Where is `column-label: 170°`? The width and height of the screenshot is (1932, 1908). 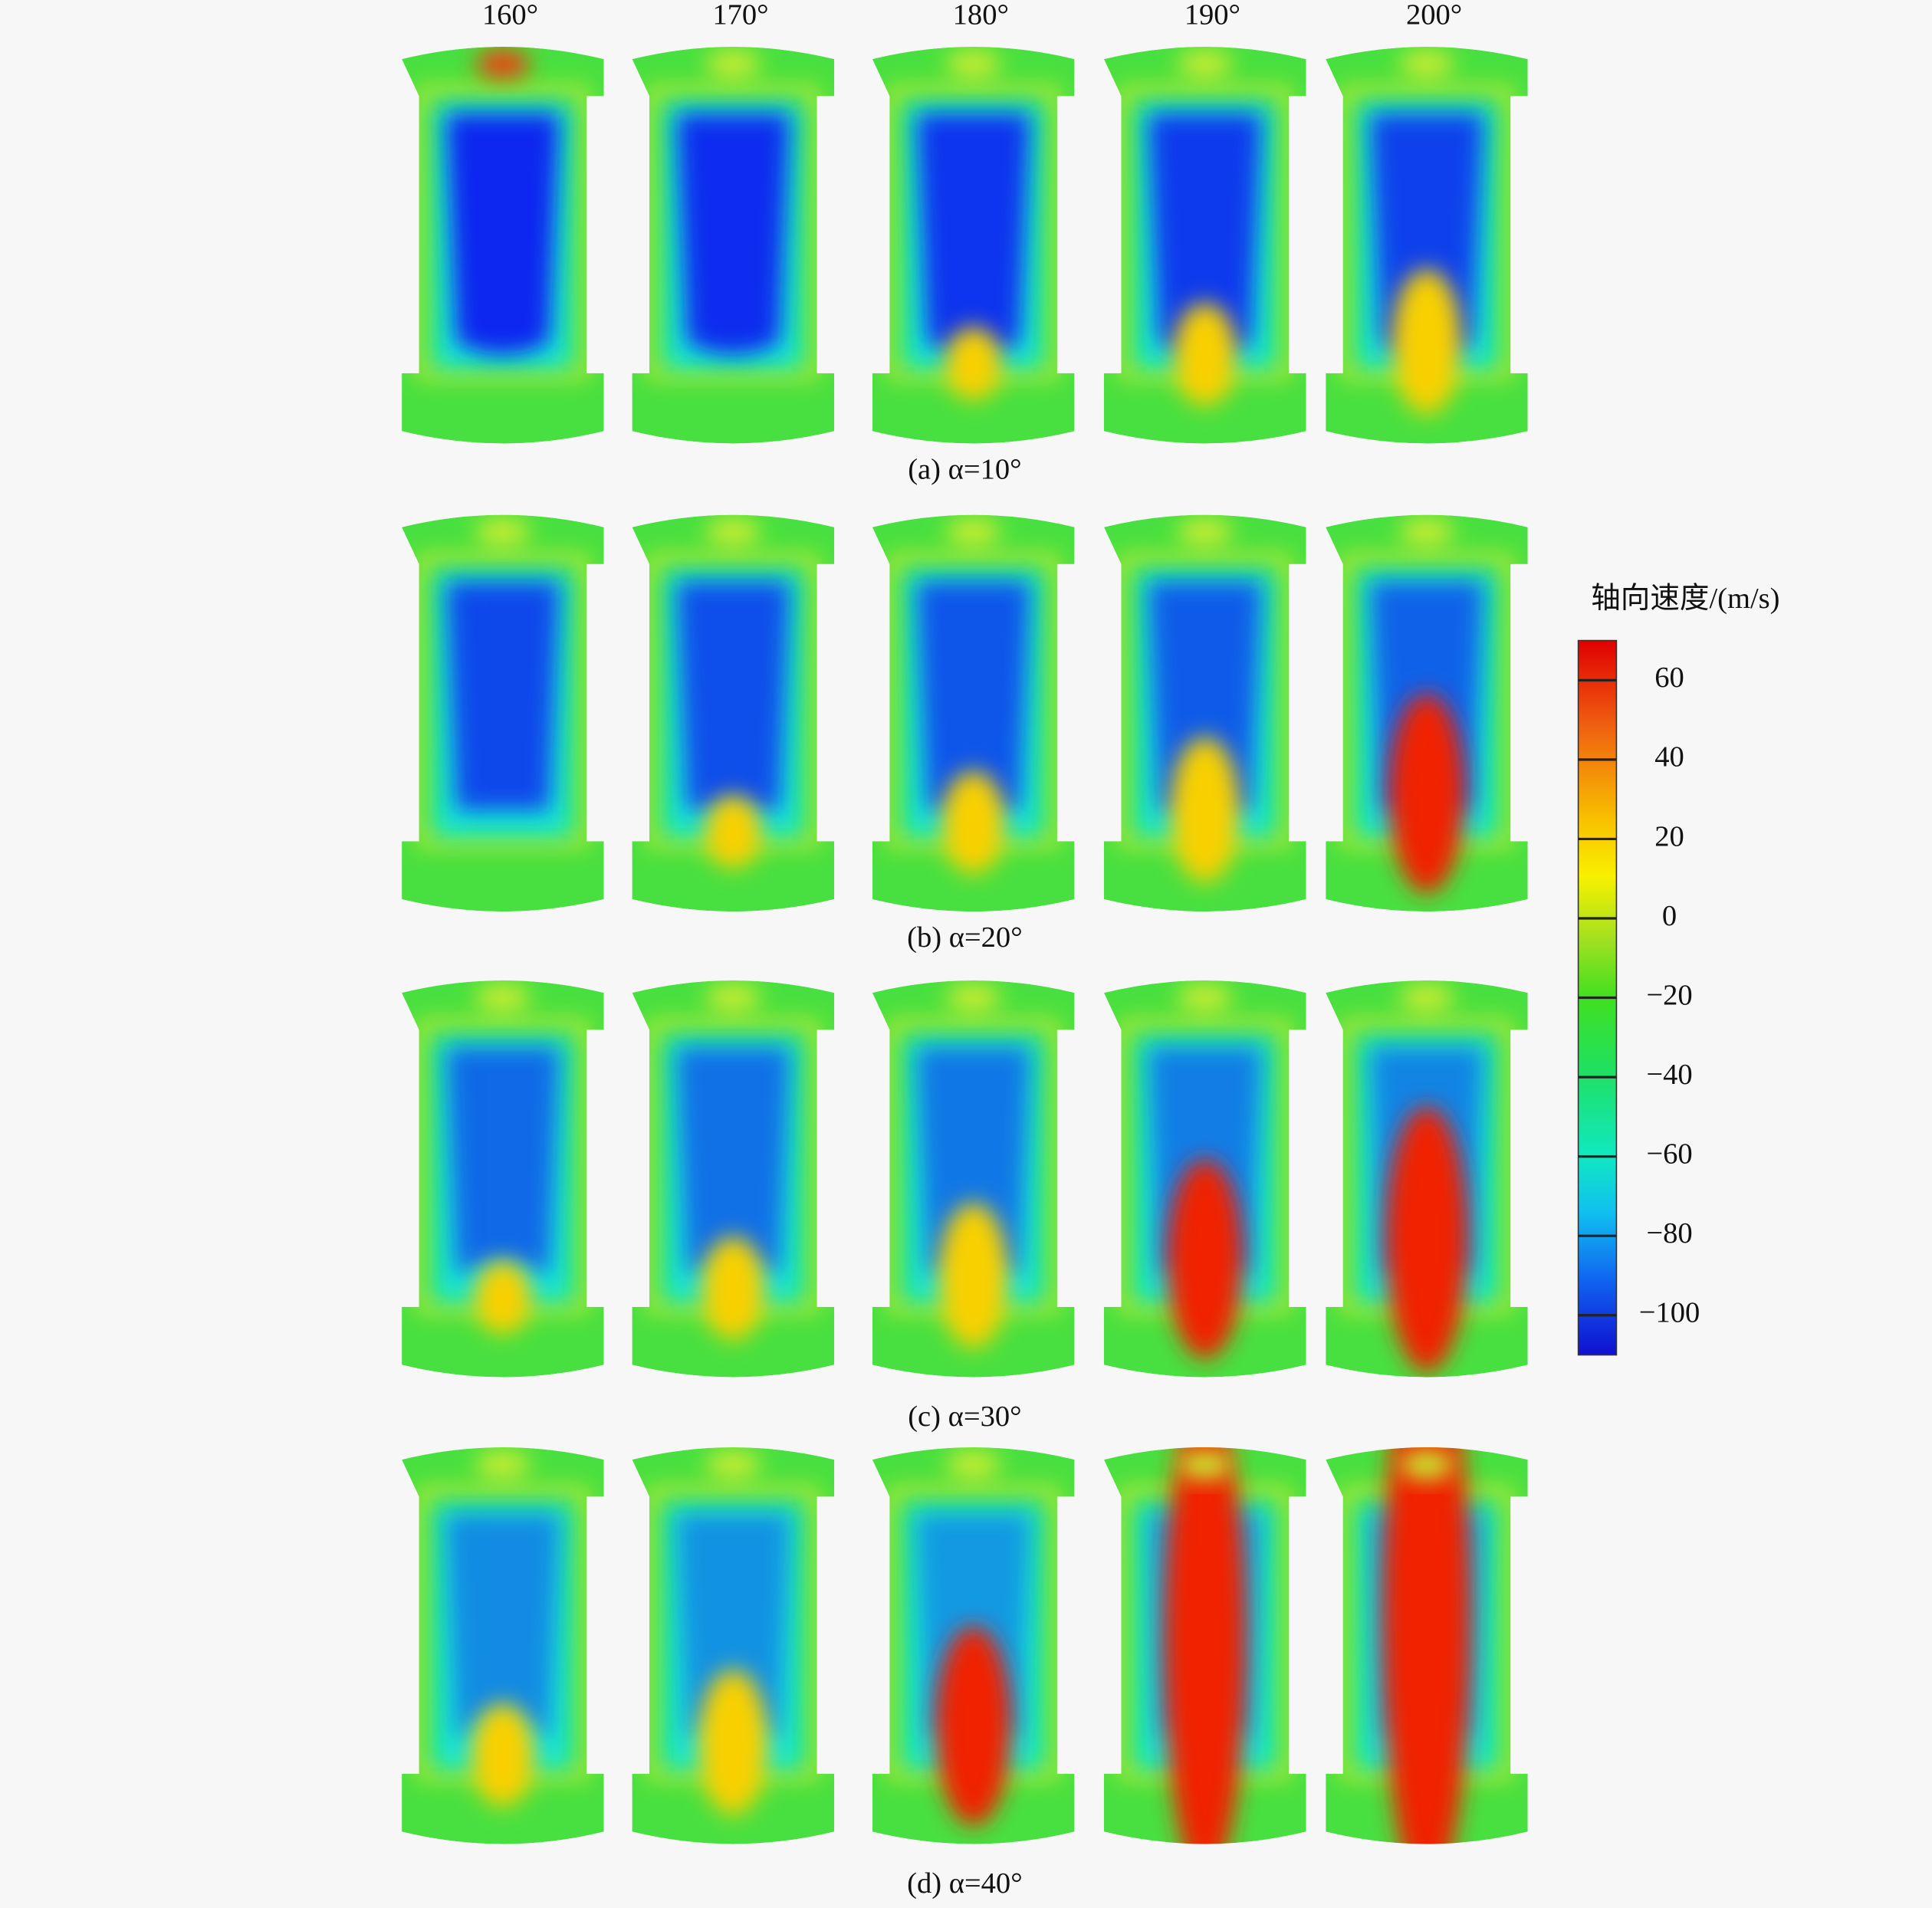
column-label: 170° is located at coordinates (740, 16).